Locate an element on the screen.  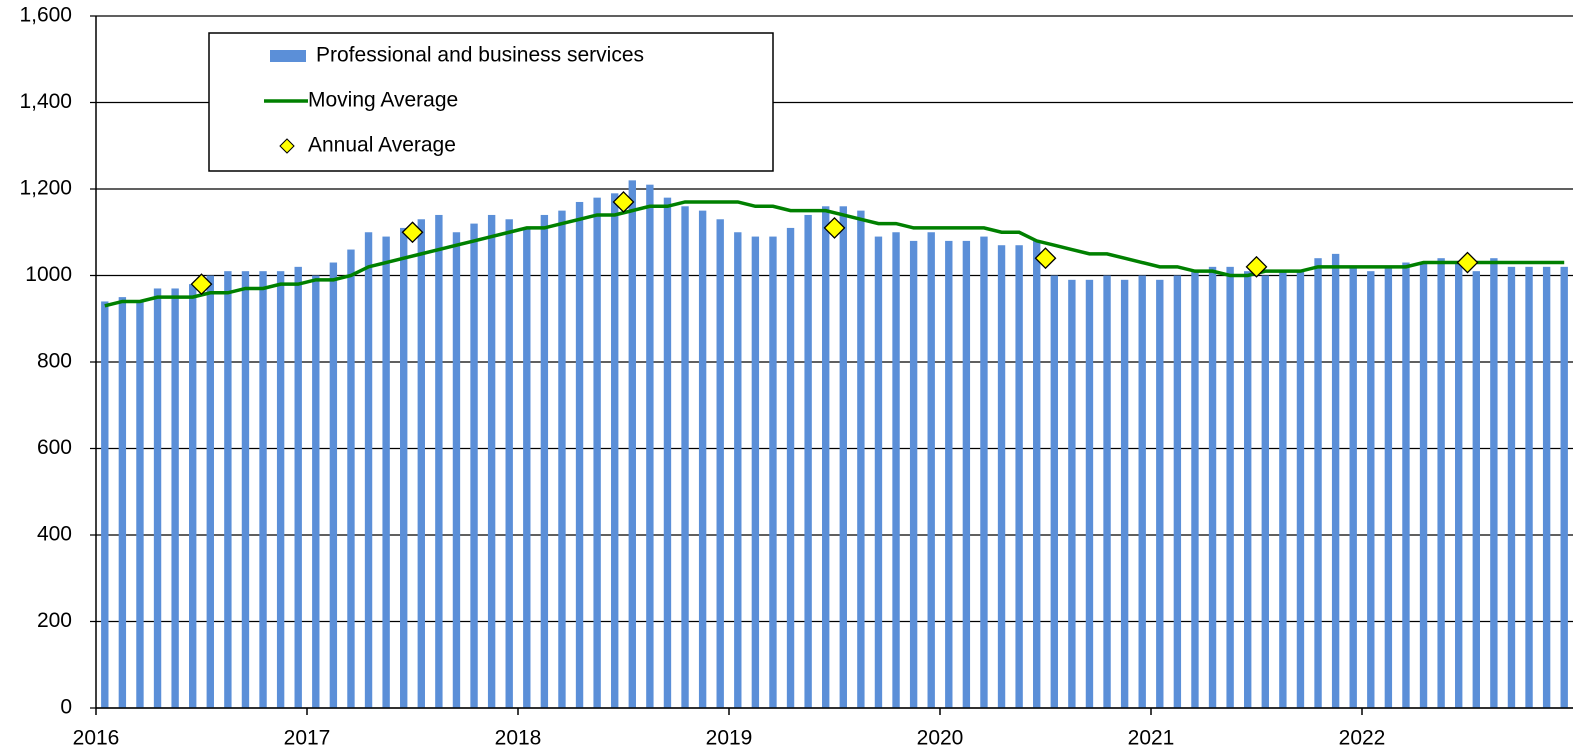
y-tick-label: 200 is located at coordinates (54, 620).